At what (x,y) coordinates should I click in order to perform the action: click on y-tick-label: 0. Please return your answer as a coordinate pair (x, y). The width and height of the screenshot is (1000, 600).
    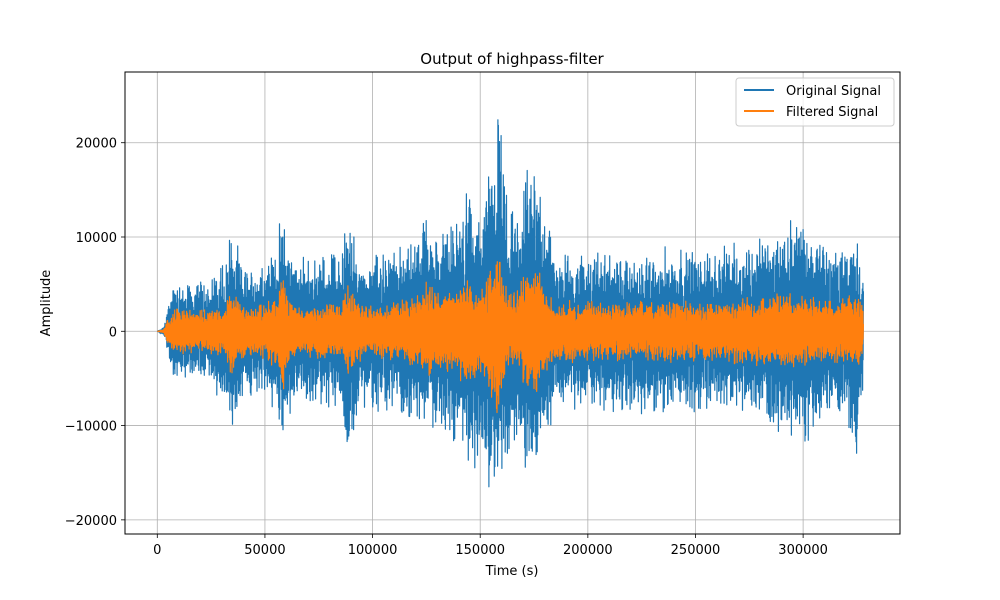
    Looking at the image, I should click on (113, 332).